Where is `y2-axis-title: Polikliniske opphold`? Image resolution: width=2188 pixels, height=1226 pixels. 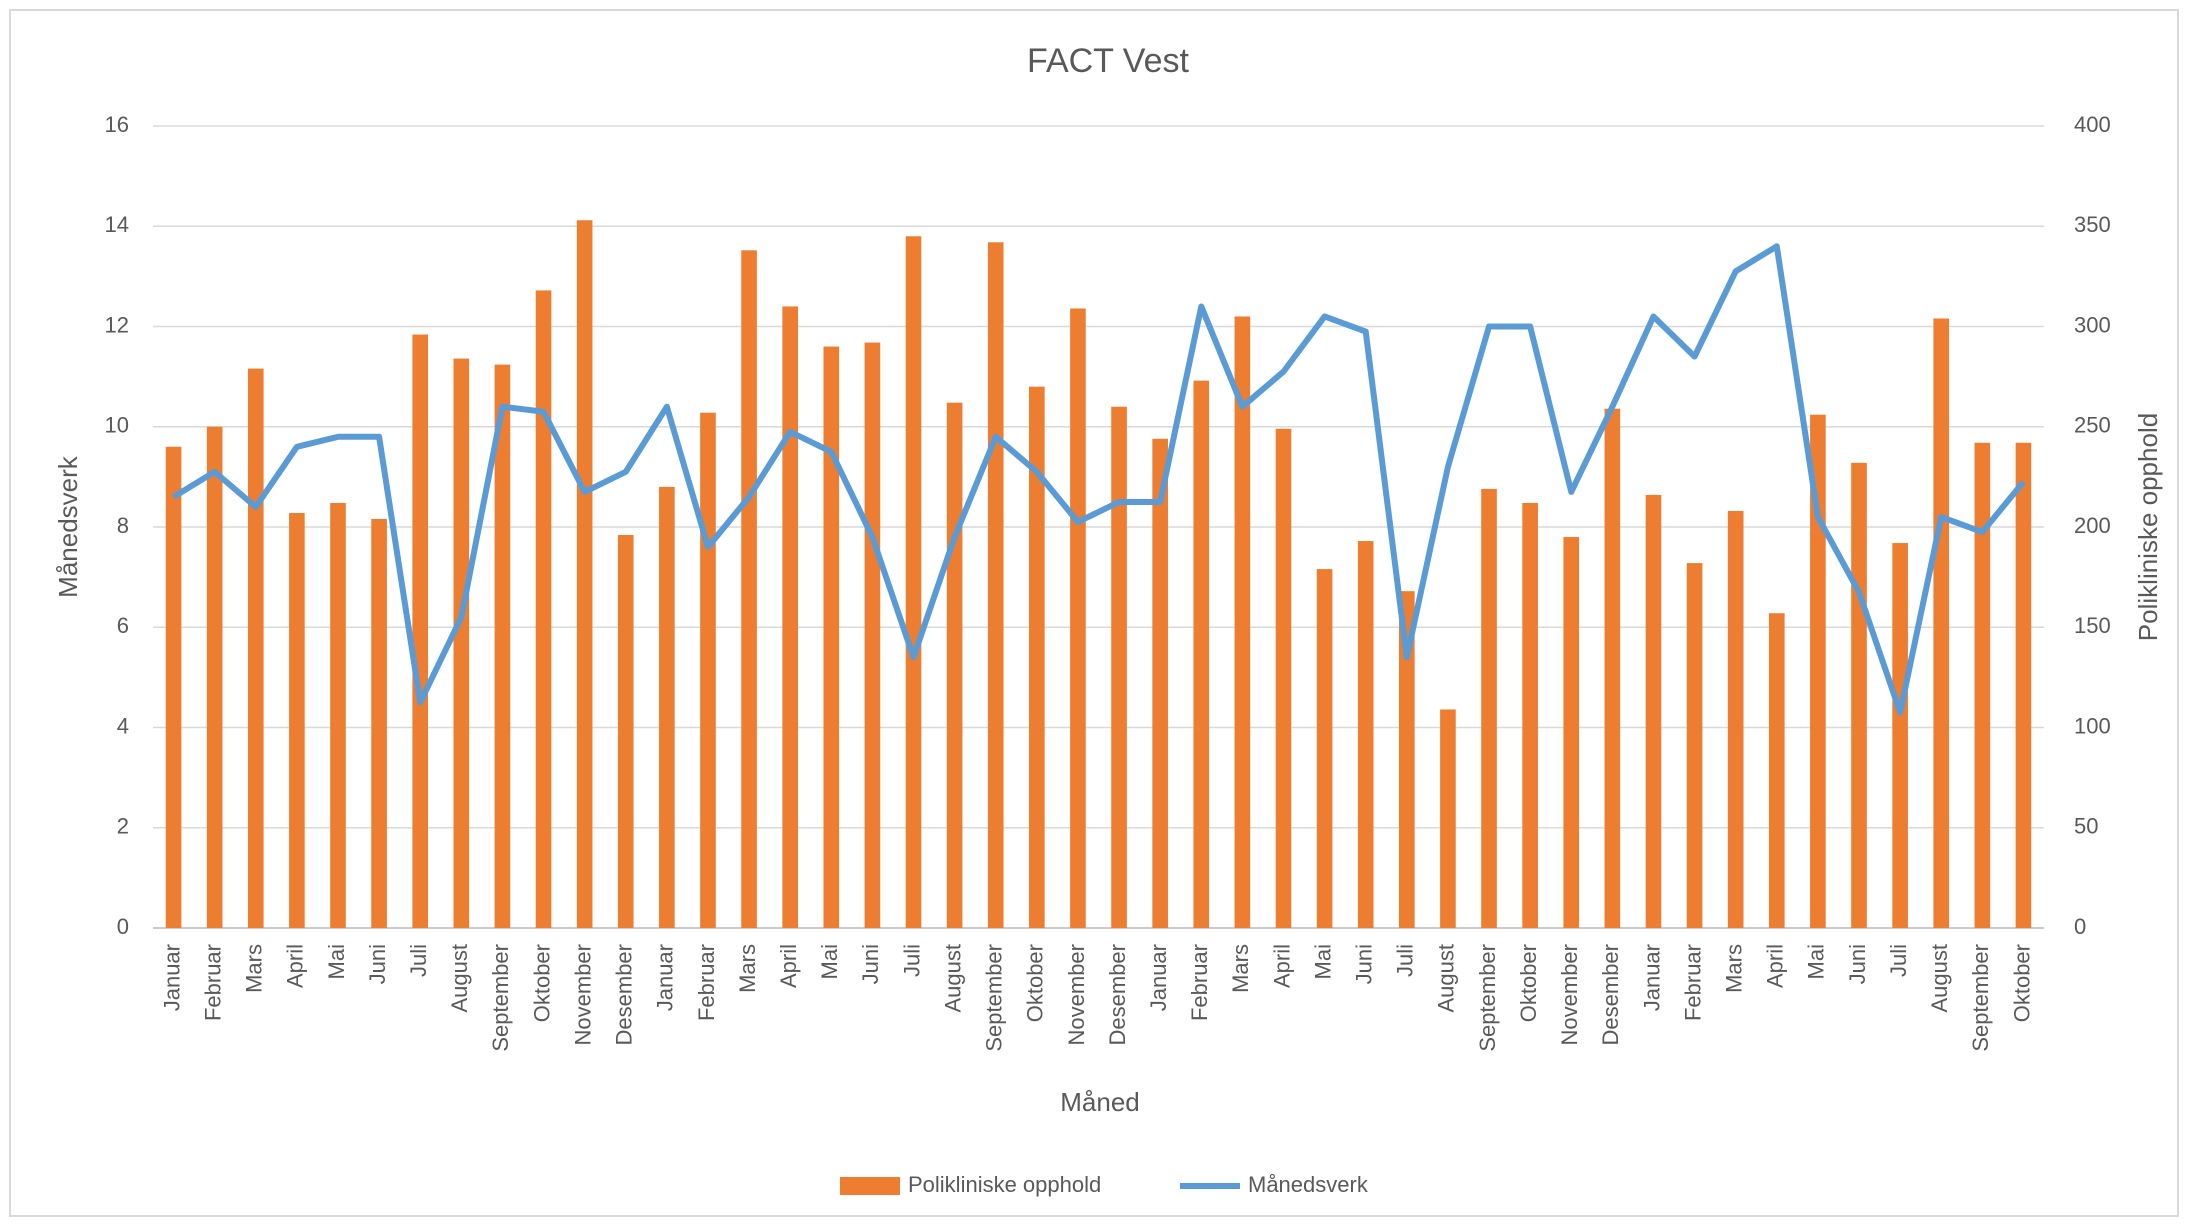 y2-axis-title: Polikliniske opphold is located at coordinates (2148, 527).